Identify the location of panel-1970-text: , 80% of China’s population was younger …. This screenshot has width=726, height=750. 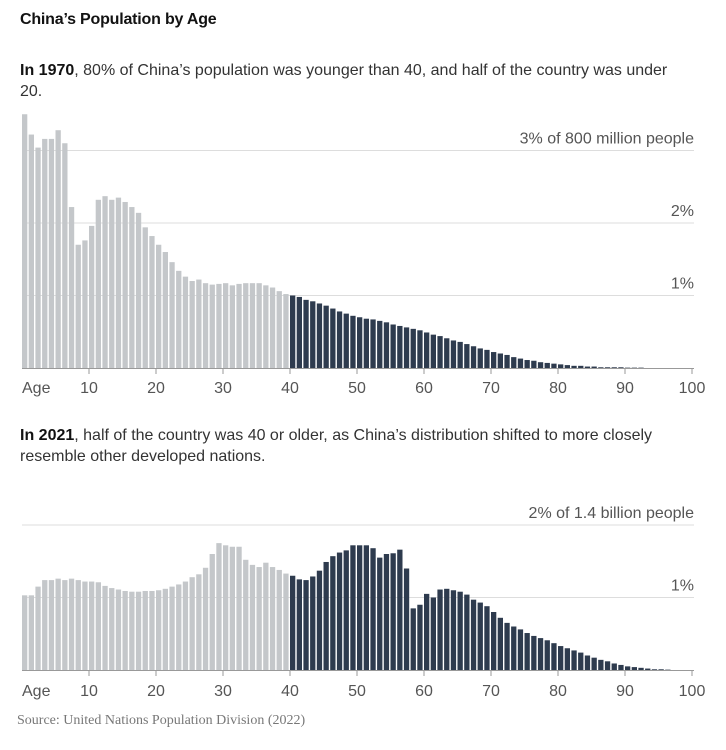
(344, 81).